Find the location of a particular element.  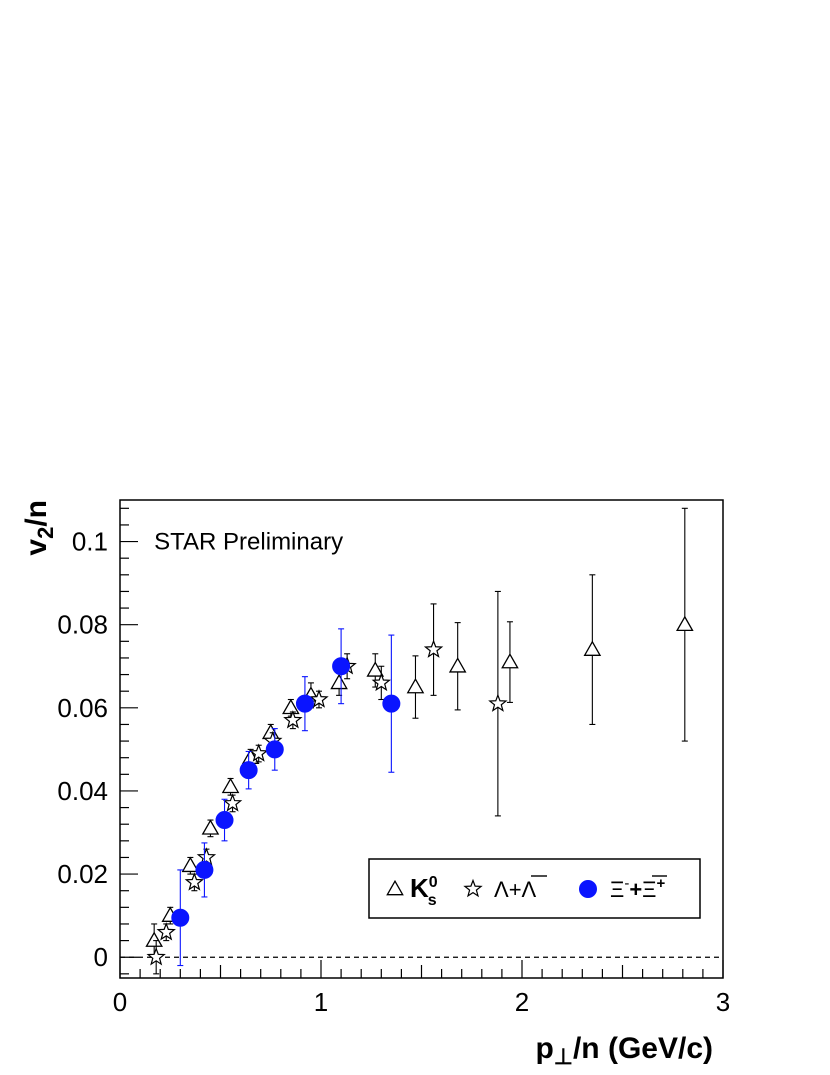

legend-marker-lambda is located at coordinates (473, 888).